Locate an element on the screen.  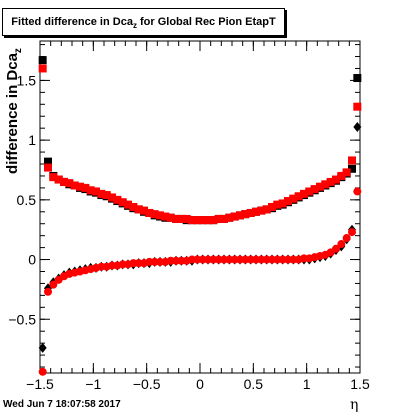
chart-title-subscript: z is located at coordinates (134, 25).